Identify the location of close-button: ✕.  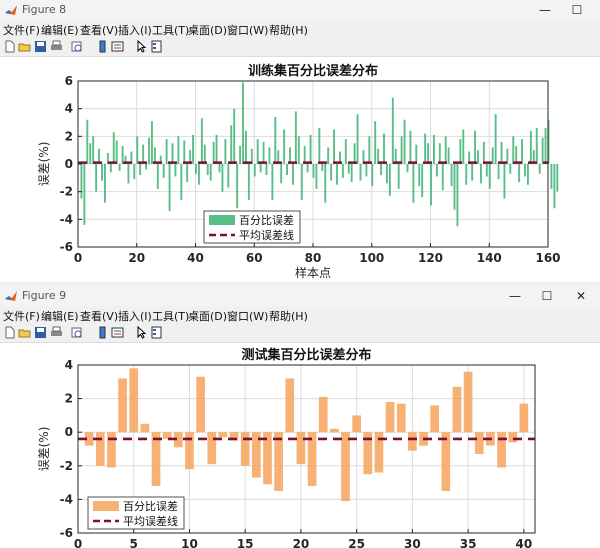
(581, 296).